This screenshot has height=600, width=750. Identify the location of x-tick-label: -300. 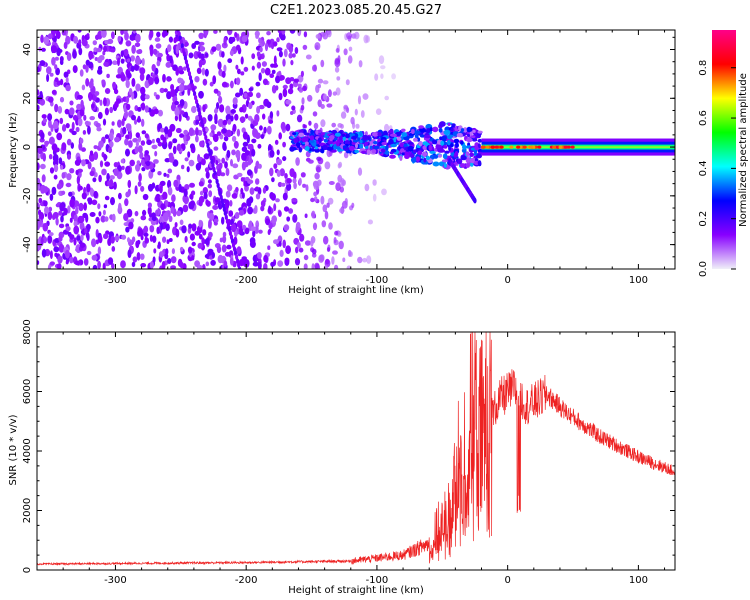
(115, 280).